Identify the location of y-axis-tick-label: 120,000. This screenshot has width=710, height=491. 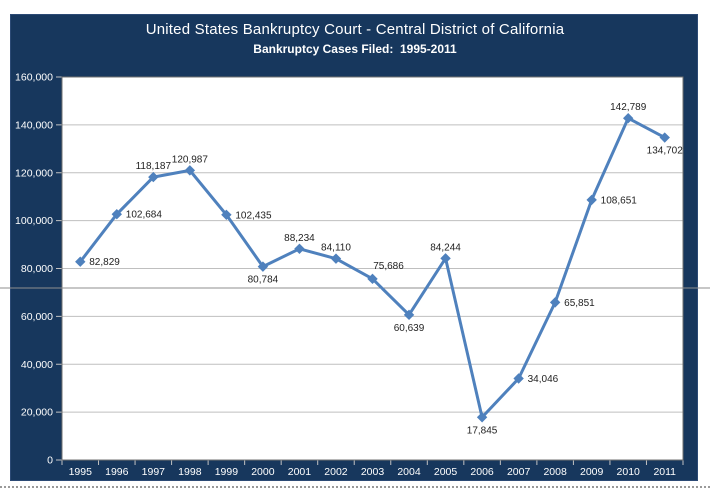
(34, 173).